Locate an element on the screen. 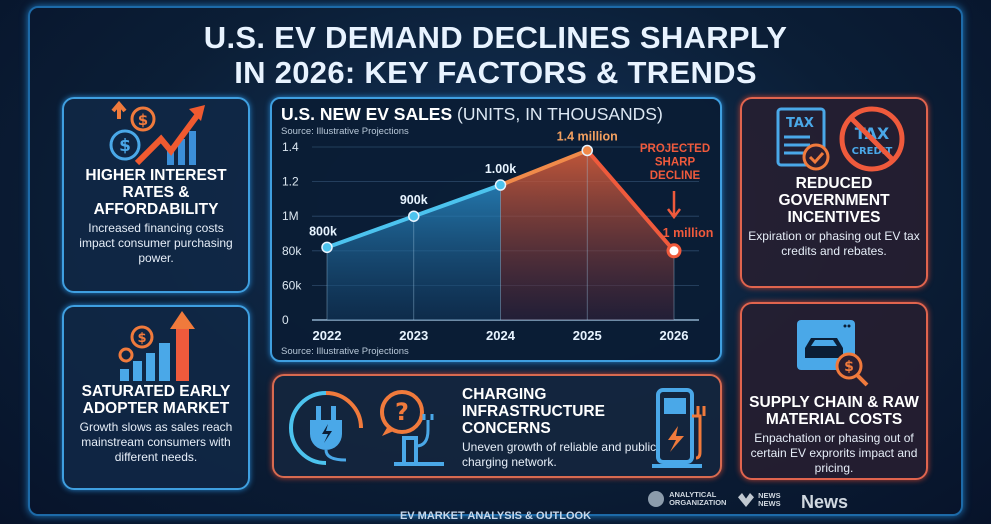  bar-growth-arrow-icon: $ is located at coordinates (156, 346).